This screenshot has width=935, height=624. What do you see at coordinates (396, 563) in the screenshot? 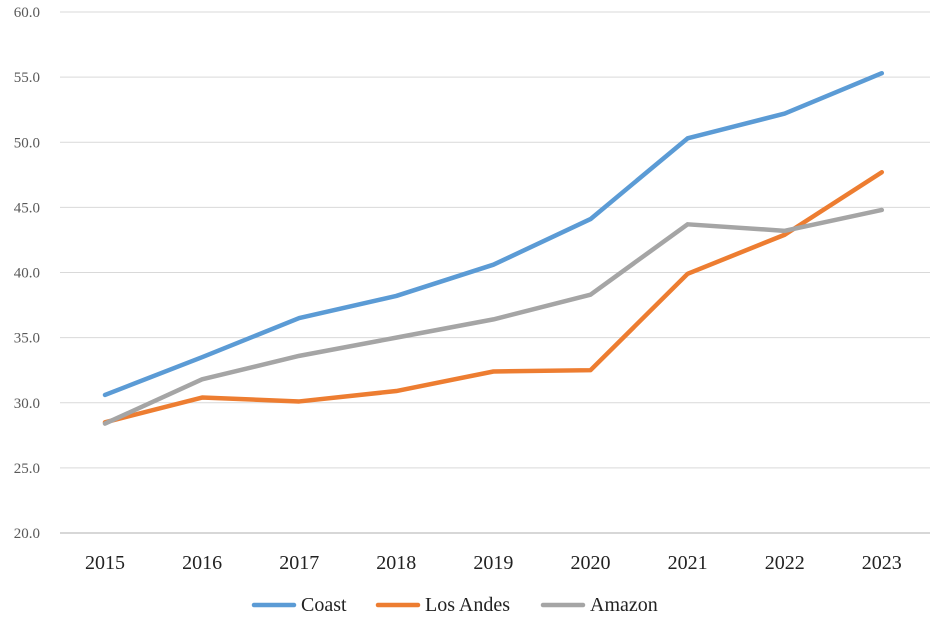
I see `x-tick-label: 2018` at bounding box center [396, 563].